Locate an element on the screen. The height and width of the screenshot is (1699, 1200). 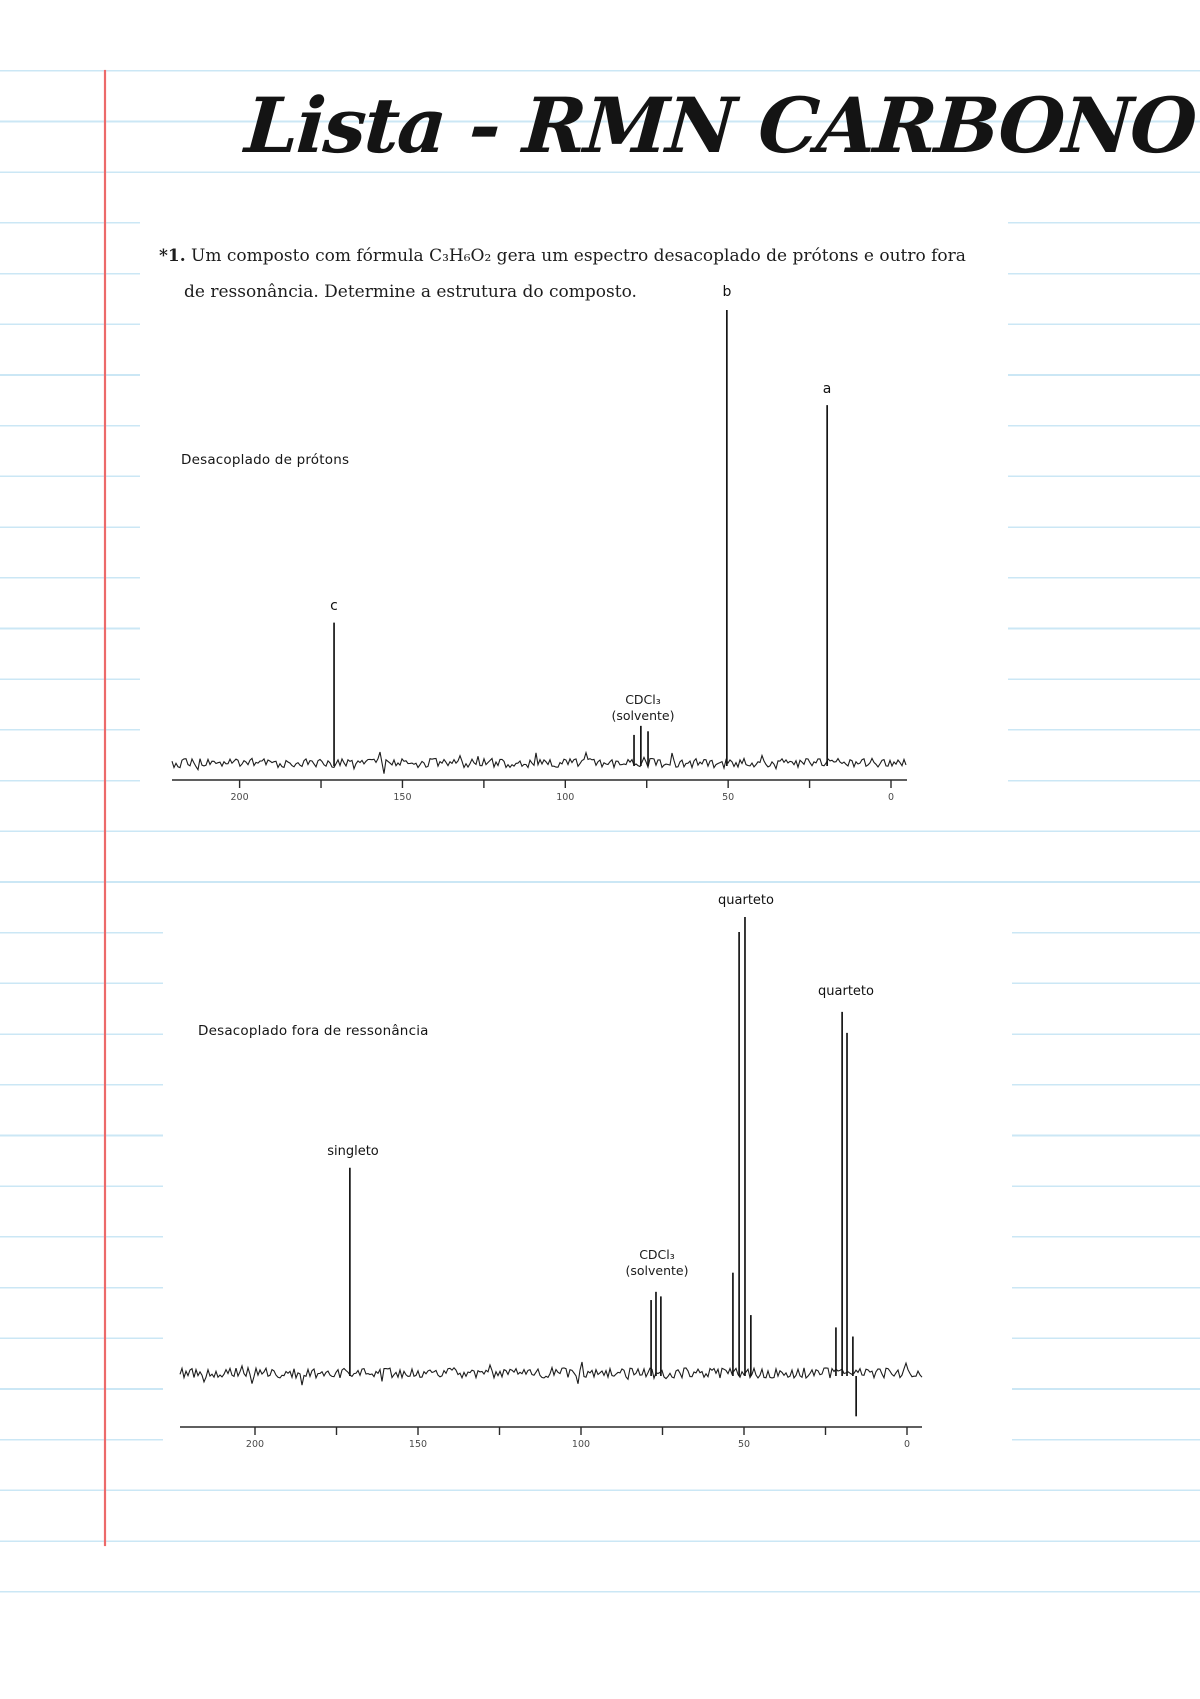
peak-label-c: c is located at coordinates (334, 606).